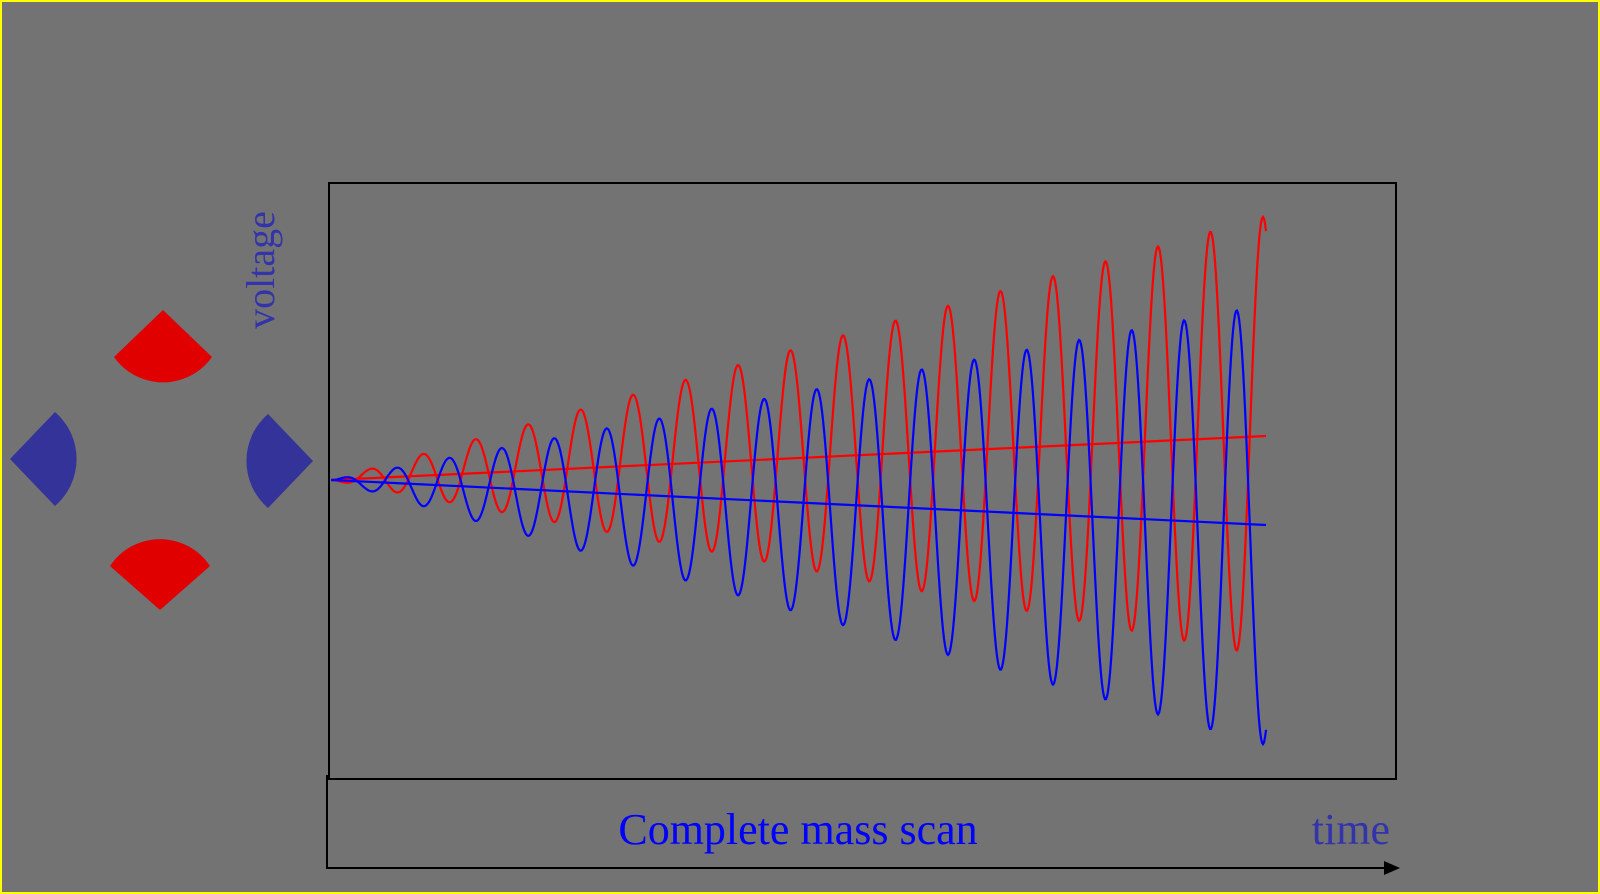 The image size is (1600, 894). I want to click on electrode-right, so click(279, 461).